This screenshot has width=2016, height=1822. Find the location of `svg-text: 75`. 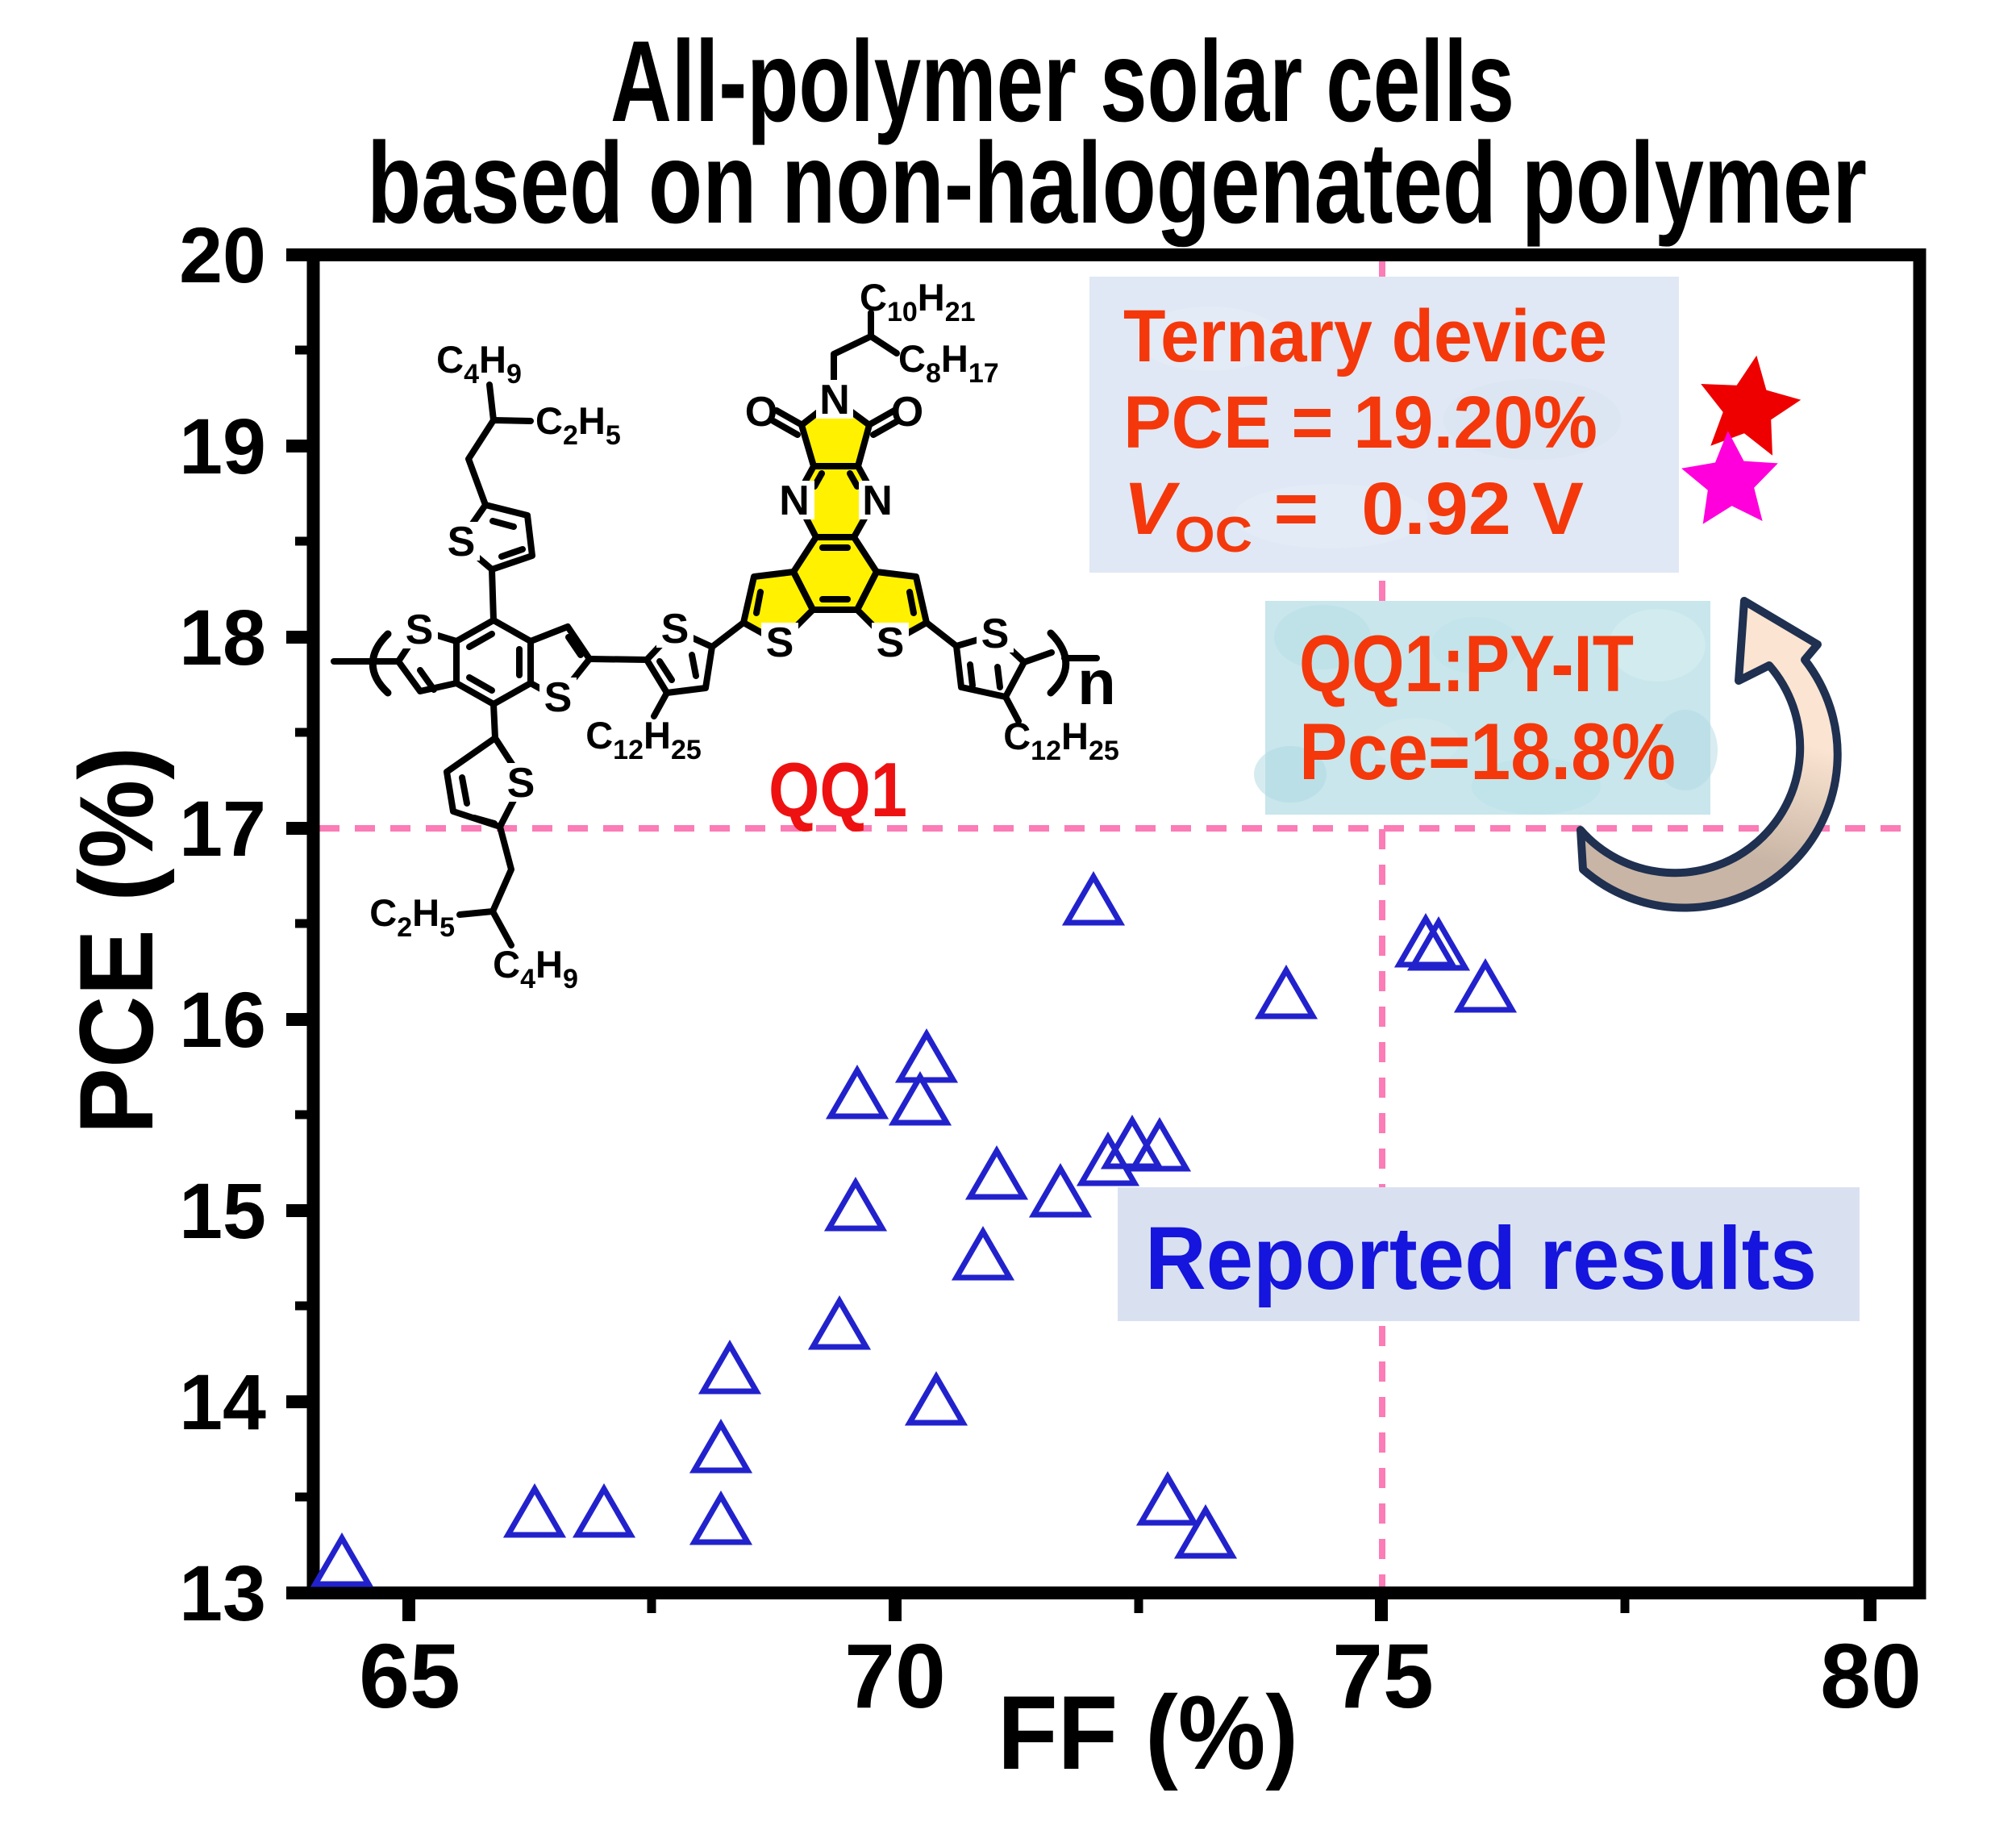

svg-text: 75 is located at coordinates (1383, 1676).